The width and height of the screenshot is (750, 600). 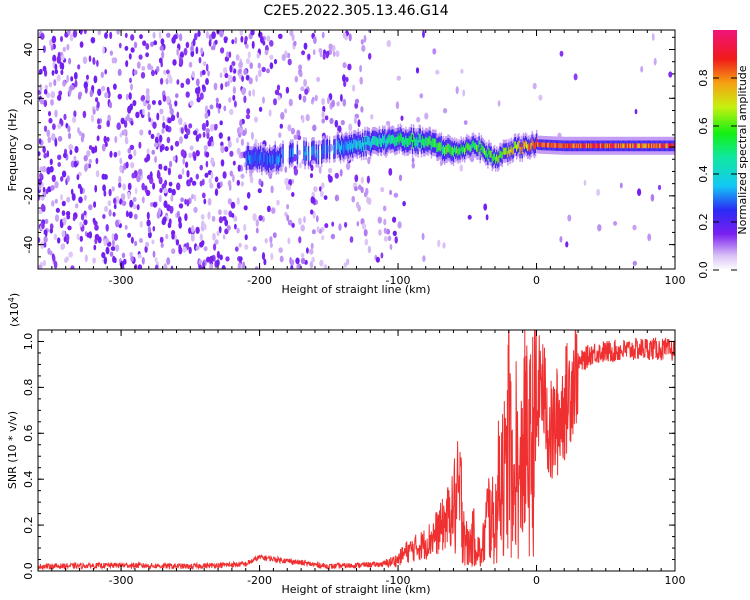 What do you see at coordinates (703, 78) in the screenshot?
I see `colorbar-tick-label: 0.8` at bounding box center [703, 78].